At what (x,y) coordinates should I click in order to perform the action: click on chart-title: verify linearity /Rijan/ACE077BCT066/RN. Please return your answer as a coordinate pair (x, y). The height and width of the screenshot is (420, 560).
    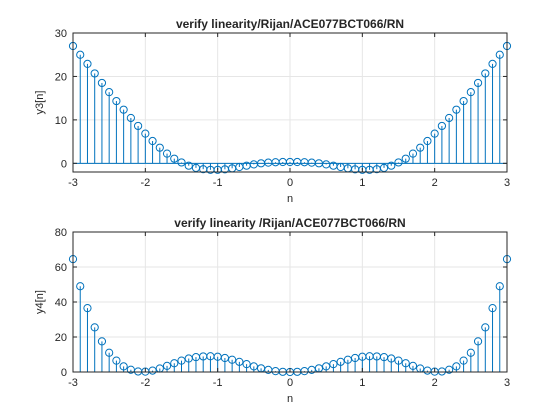
    Looking at the image, I should click on (289, 223).